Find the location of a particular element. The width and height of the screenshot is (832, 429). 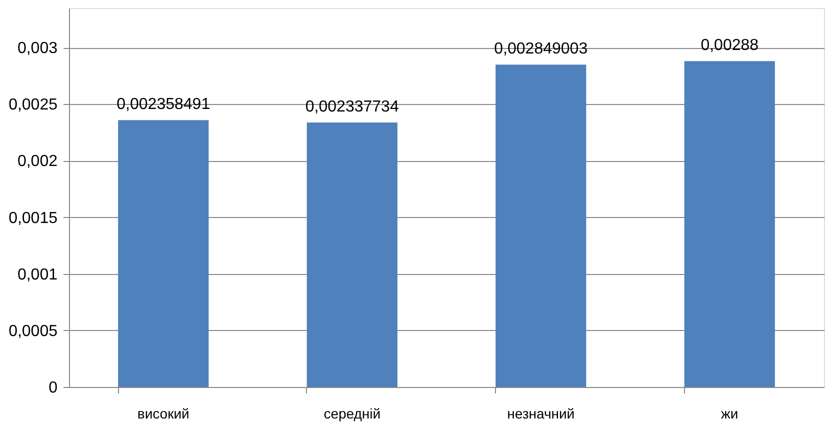

y-tick-label: 0,002 is located at coordinates (37, 161).